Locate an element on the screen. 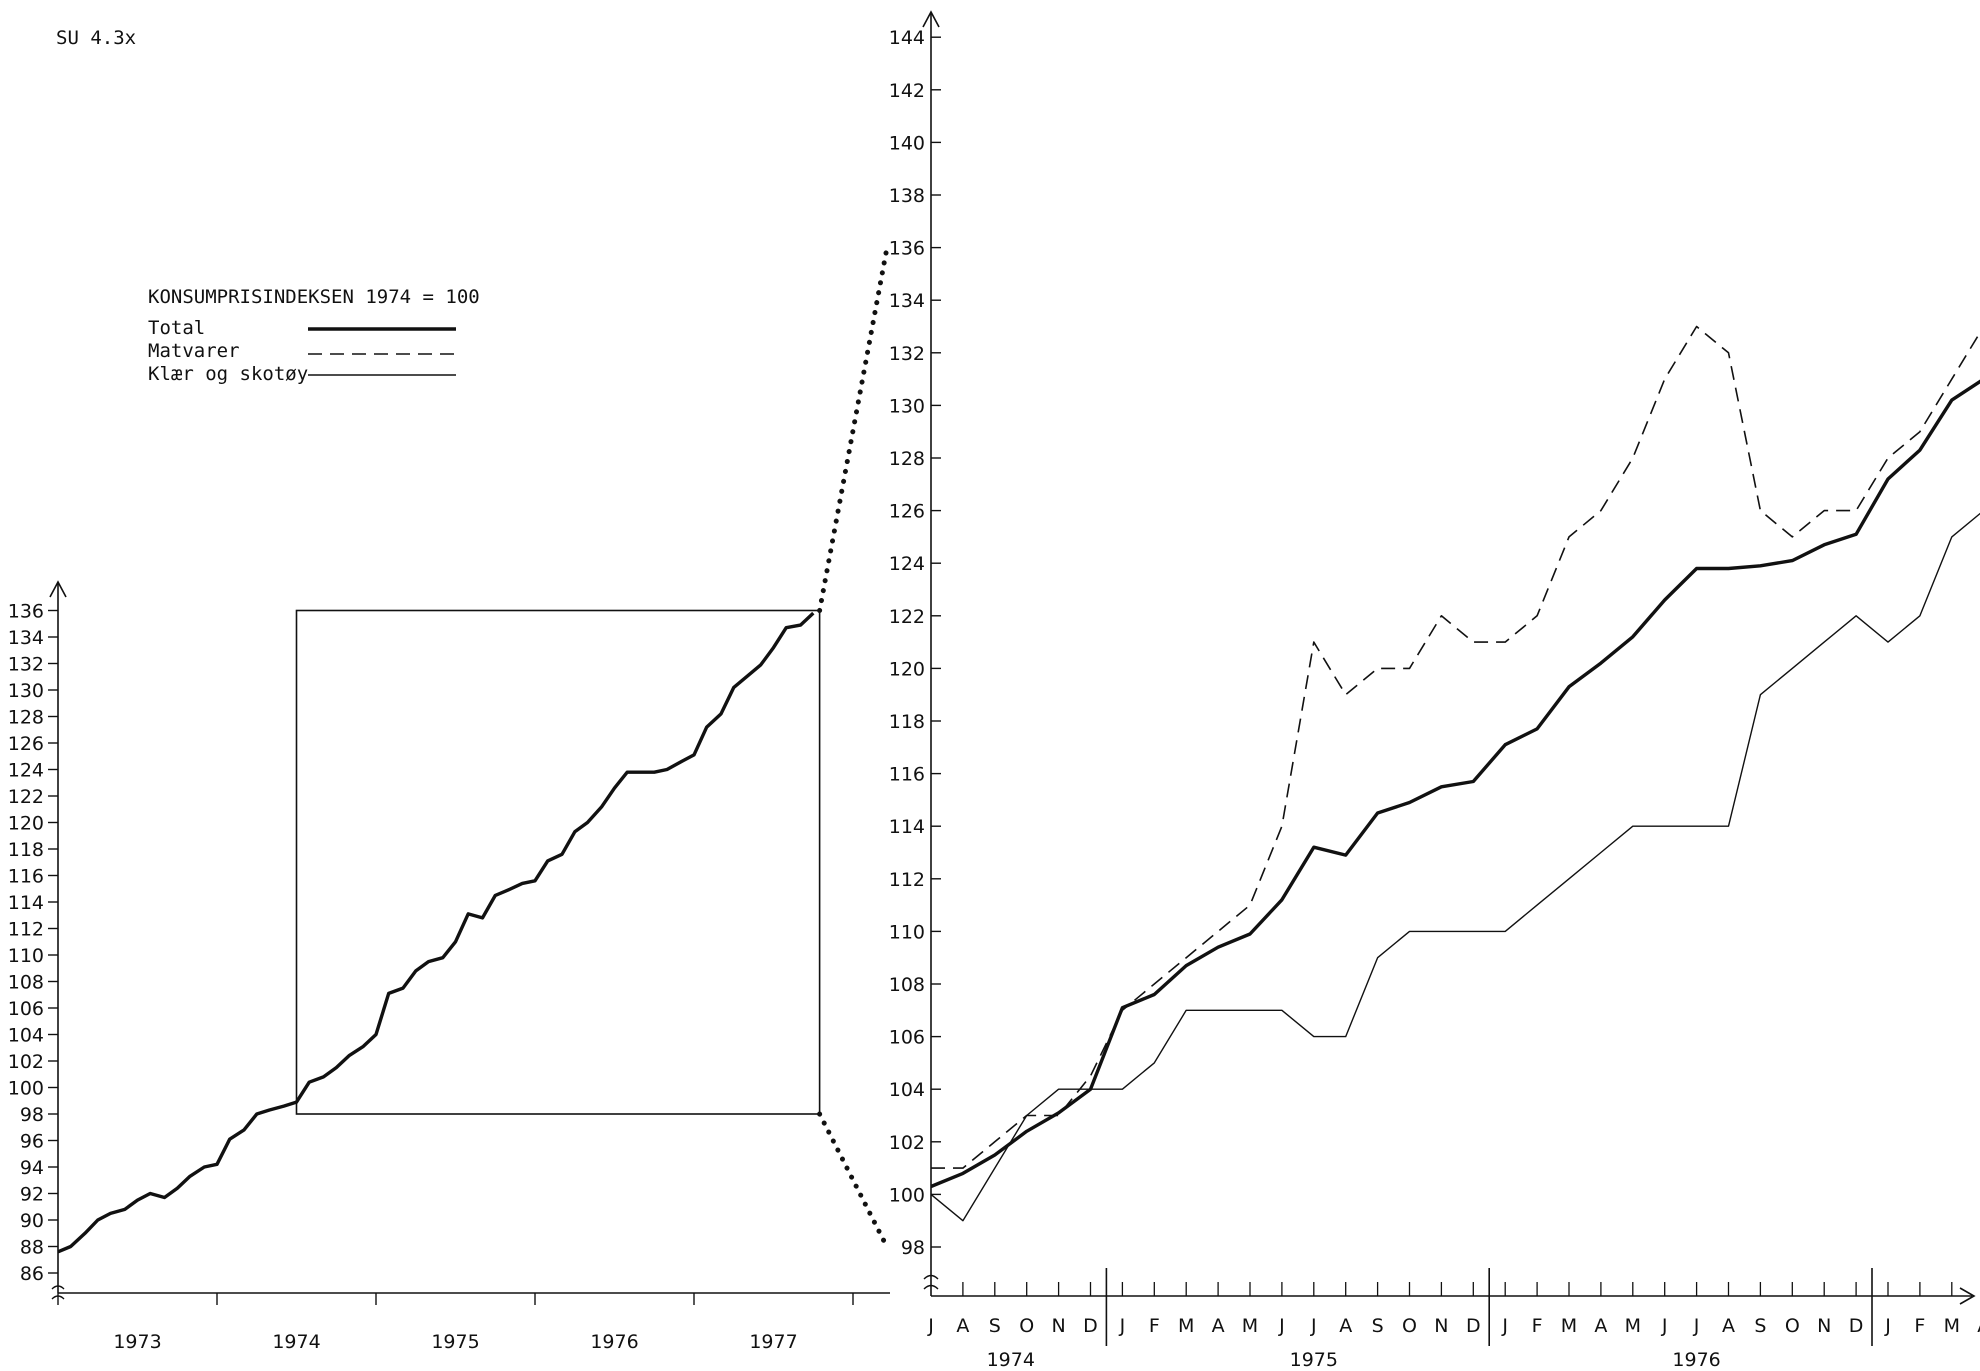 The width and height of the screenshot is (1980, 1371). left-y-tick-label: 94 is located at coordinates (32, 1168).